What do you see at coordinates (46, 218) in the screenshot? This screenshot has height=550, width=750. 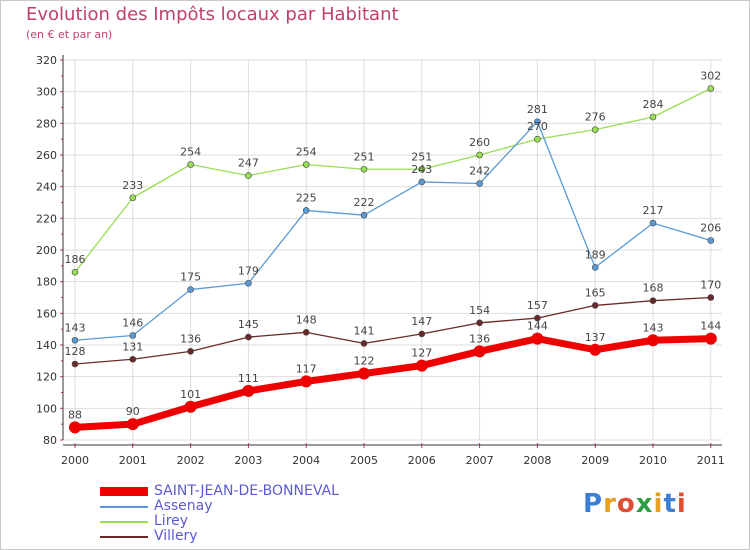 I see `y-tick-label: 220` at bounding box center [46, 218].